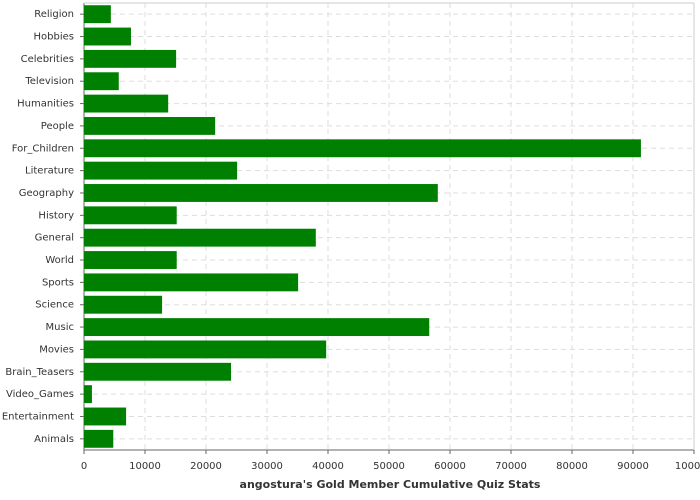 The width and height of the screenshot is (700, 500). I want to click on y-tick-label: Celebrities, so click(47, 59).